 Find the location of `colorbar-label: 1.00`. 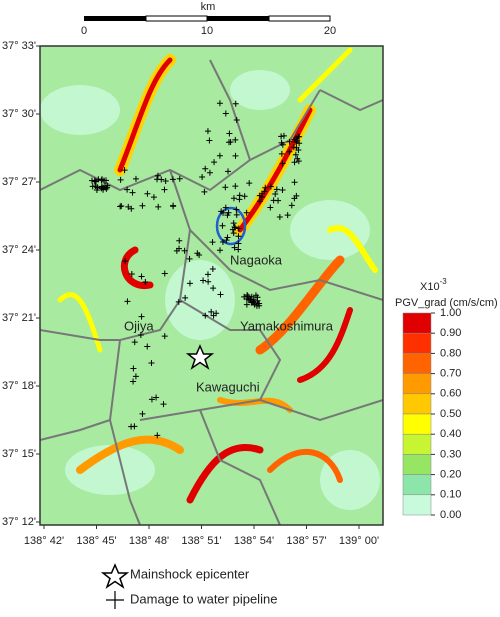

colorbar-label: 1.00 is located at coordinates (450, 313).